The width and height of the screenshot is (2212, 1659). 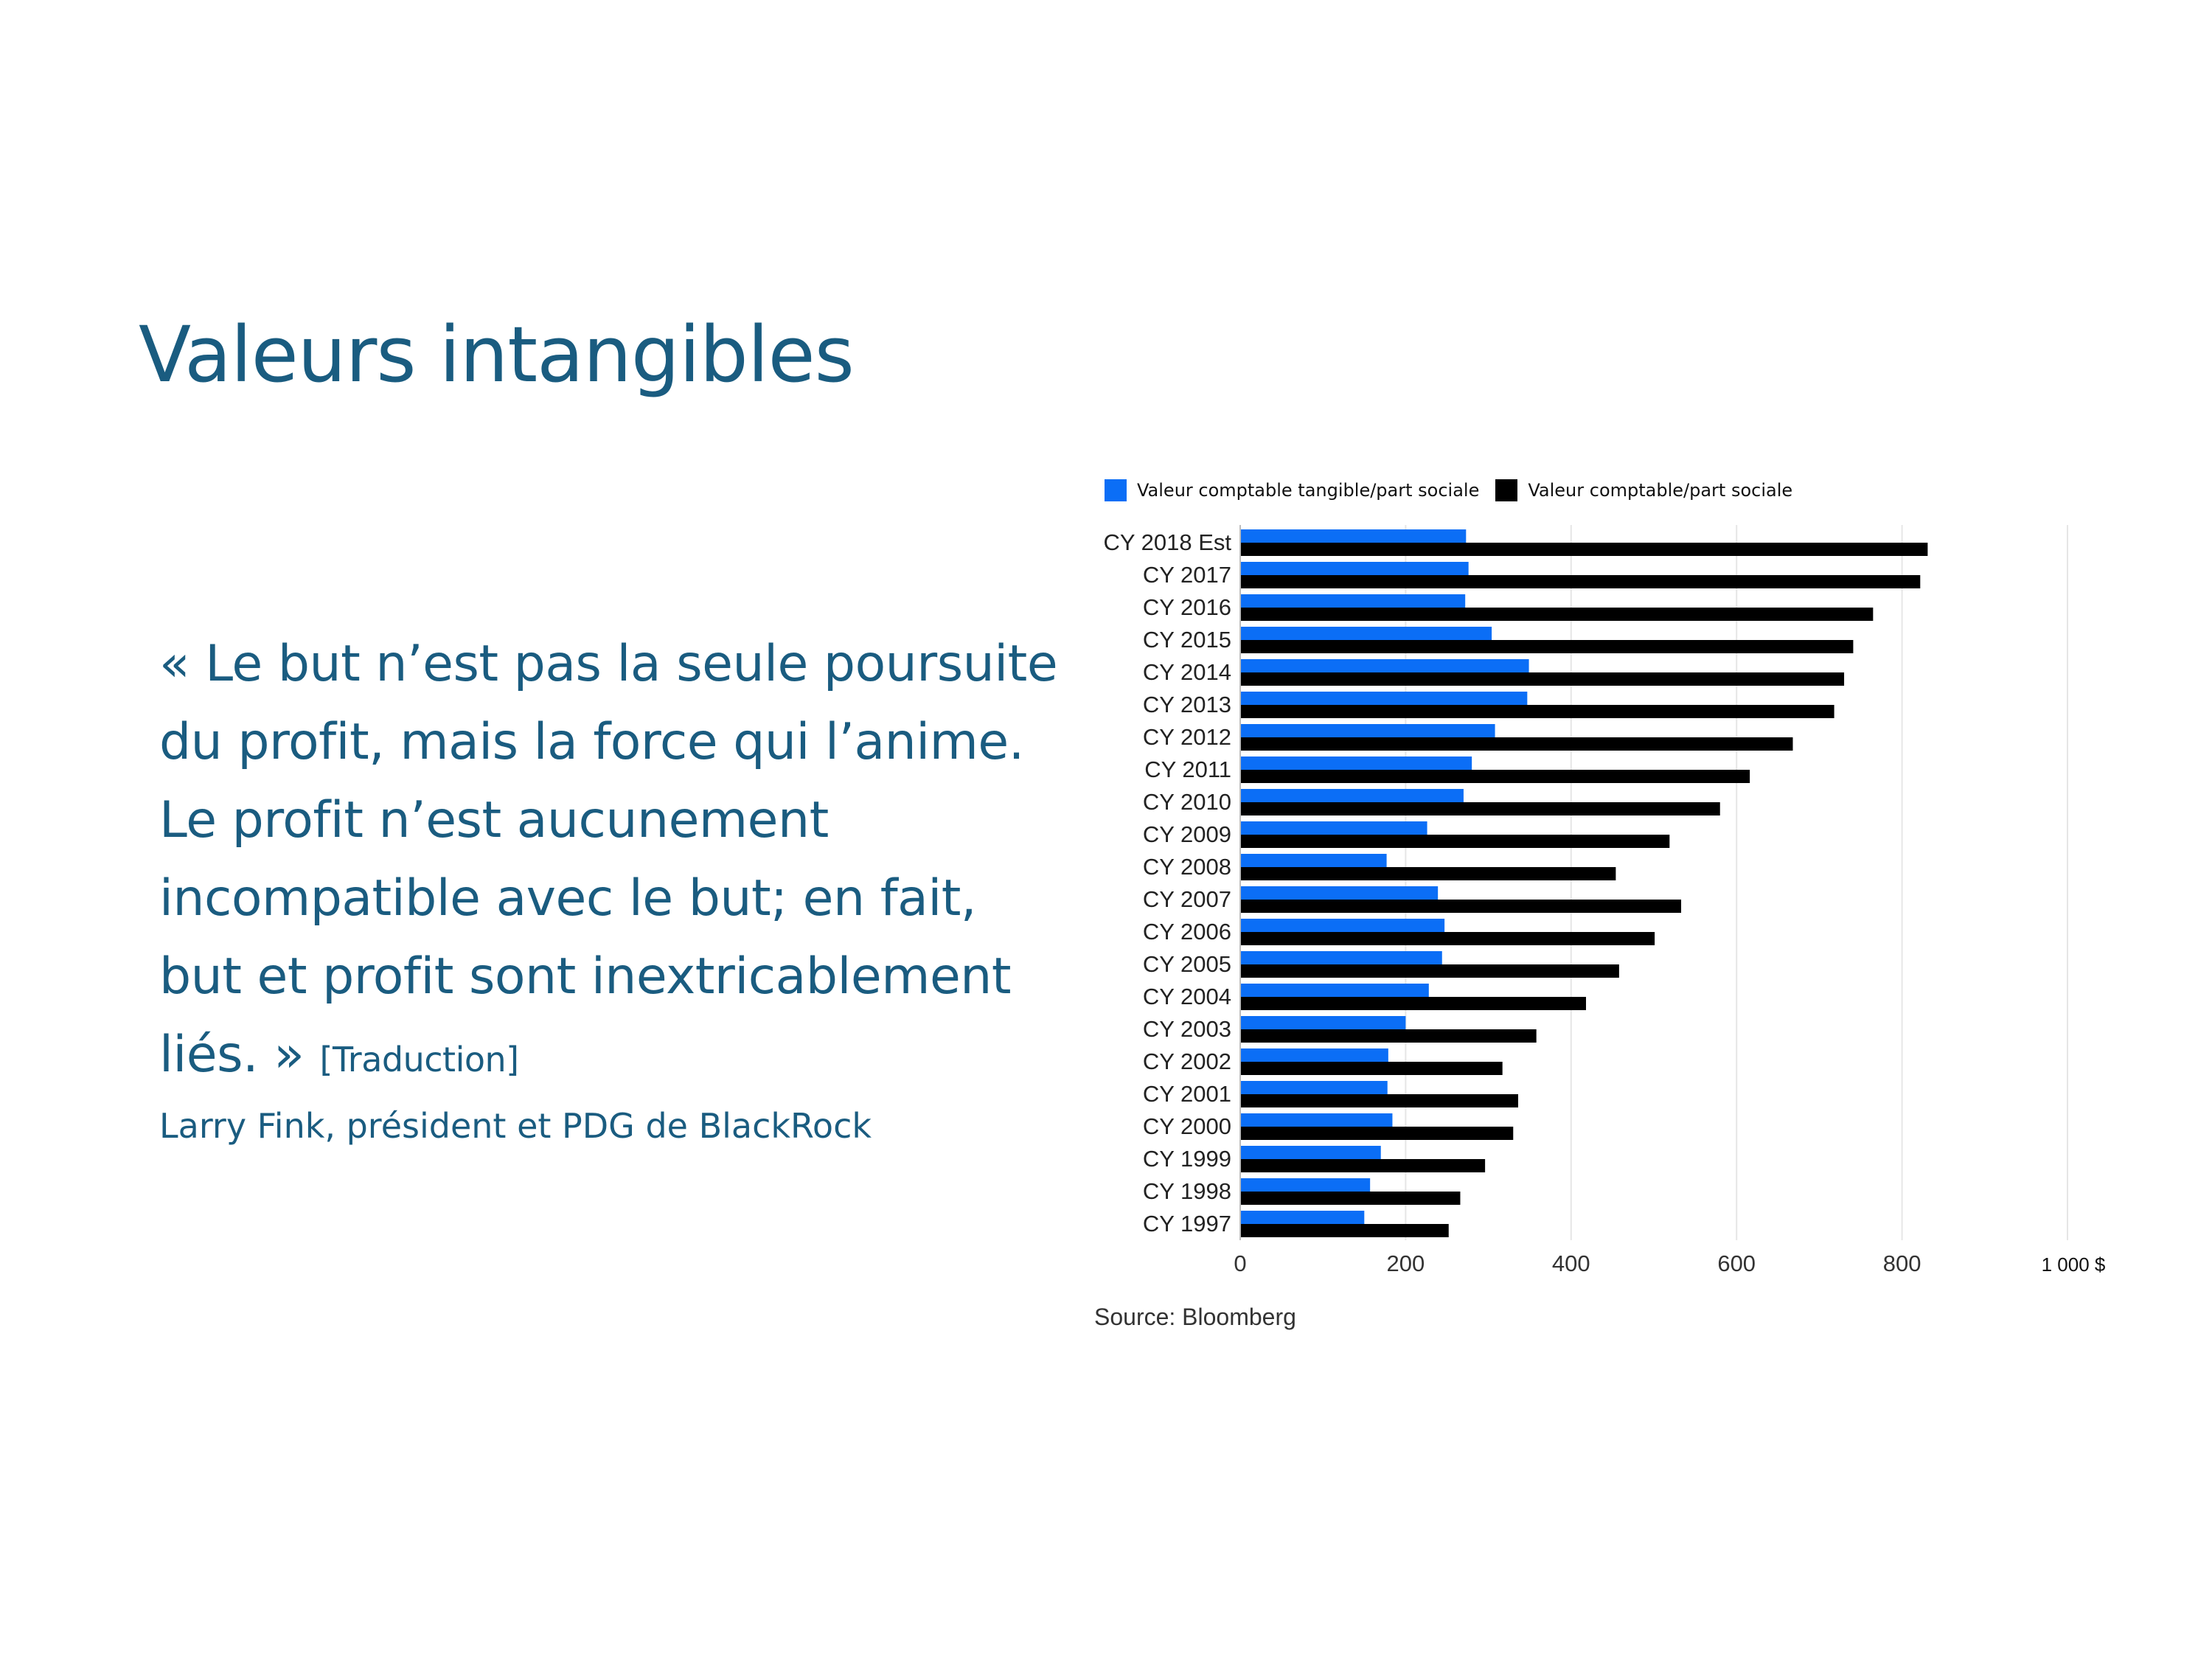 What do you see at coordinates (1736, 1263) in the screenshot?
I see `x-tick-label: 600` at bounding box center [1736, 1263].